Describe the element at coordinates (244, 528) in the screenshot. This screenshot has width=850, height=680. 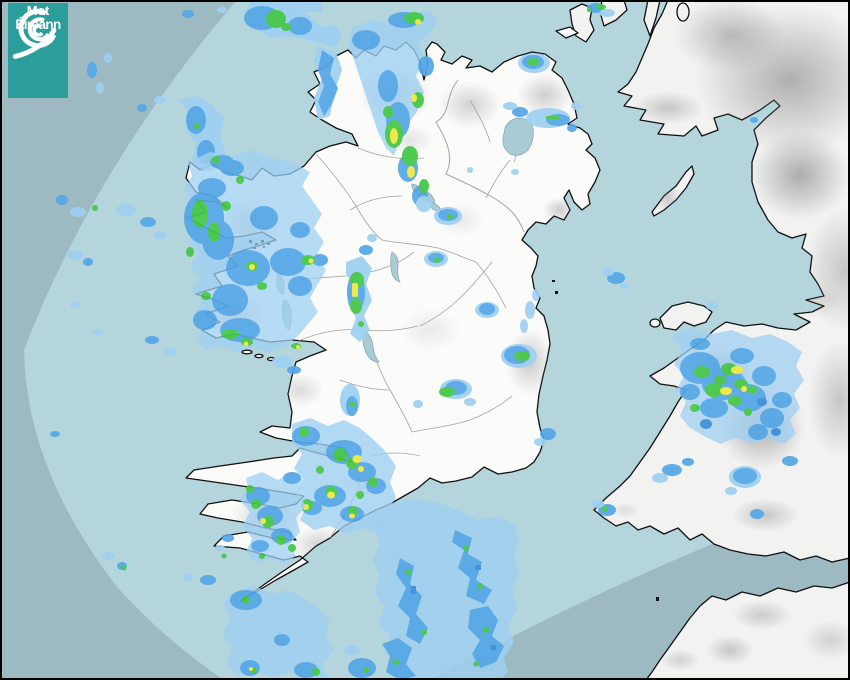
I see `rain-cluster-kerry` at that location.